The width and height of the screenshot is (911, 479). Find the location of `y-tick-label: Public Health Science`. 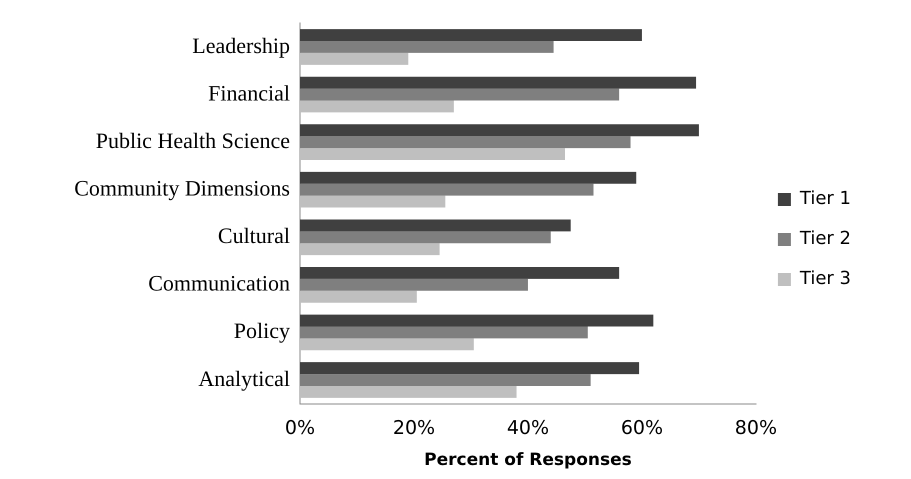

y-tick-label: Public Health Science is located at coordinates (193, 140).